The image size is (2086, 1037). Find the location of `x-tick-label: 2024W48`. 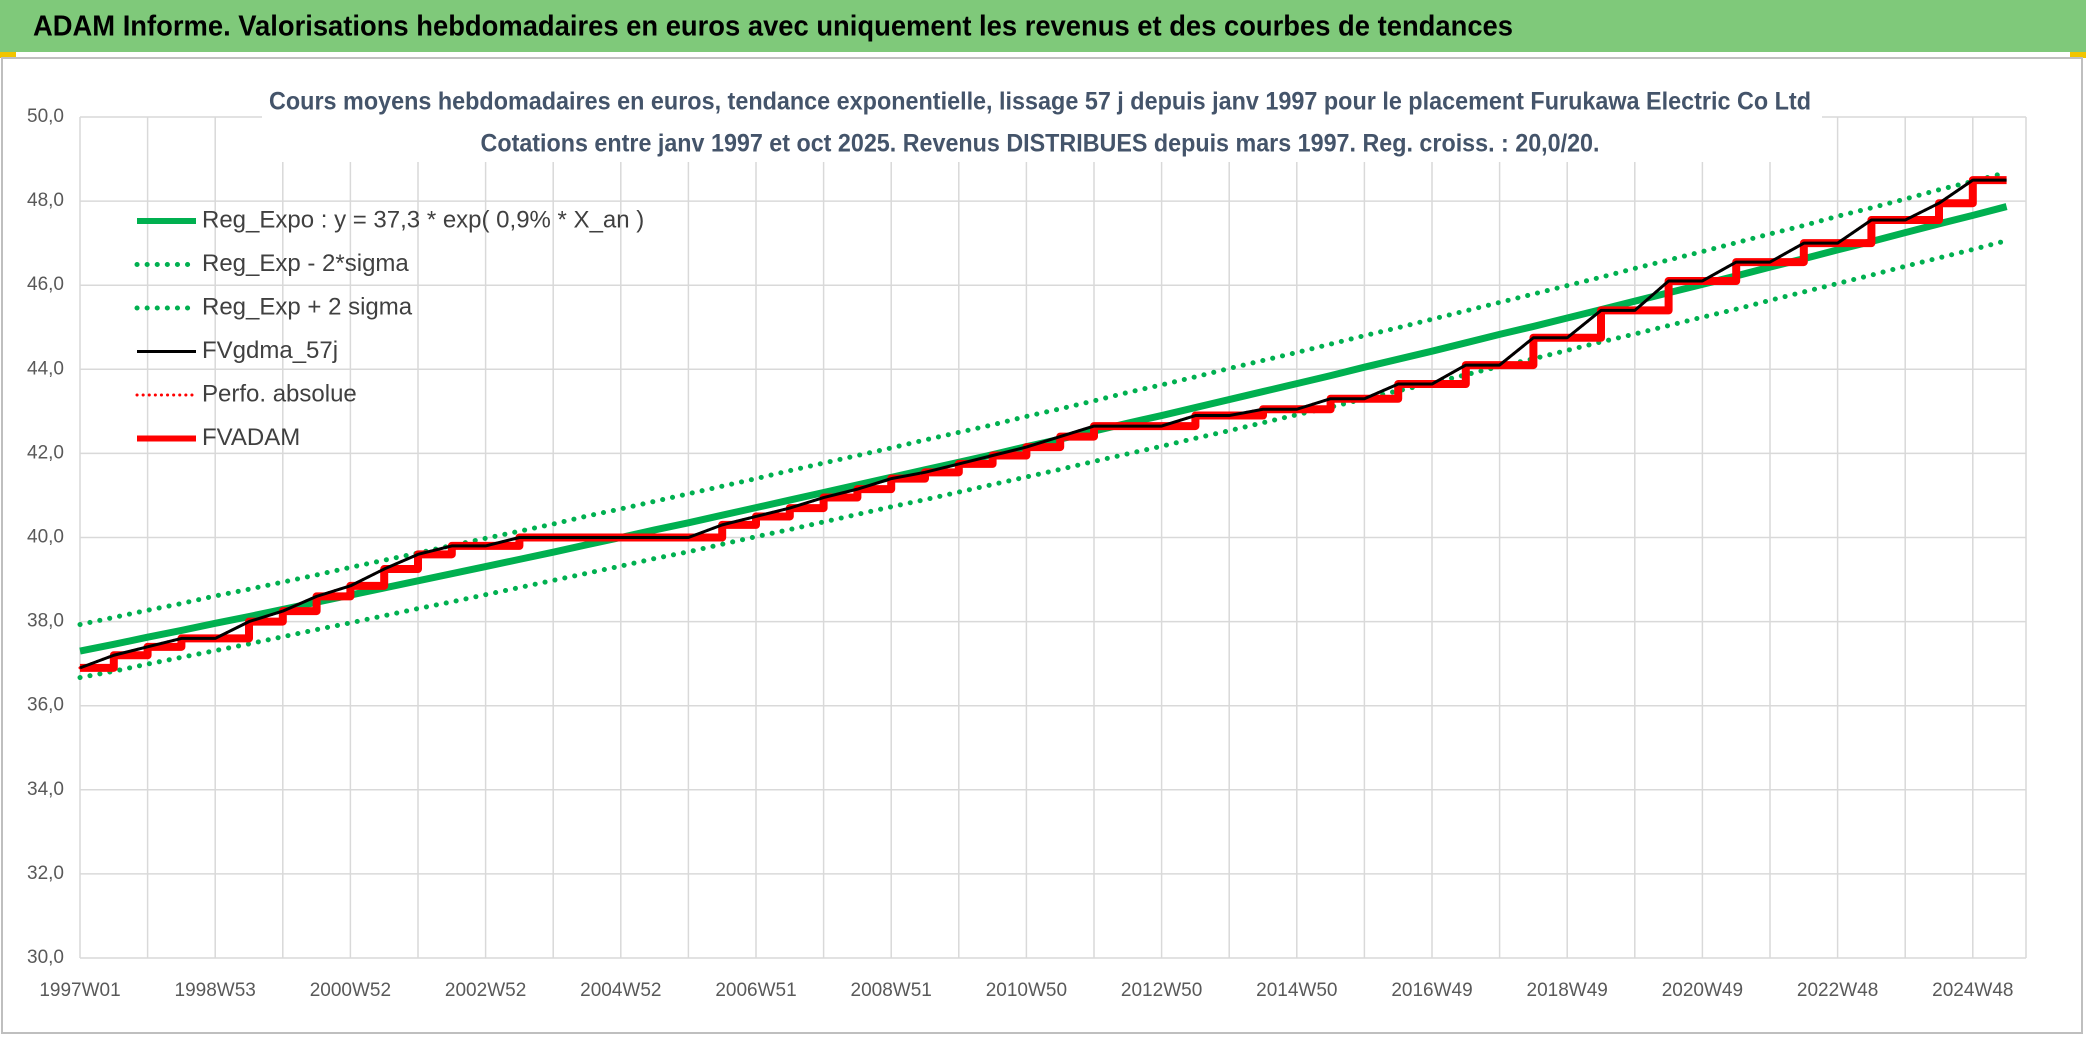

x-tick-label: 2024W48 is located at coordinates (1972, 990).